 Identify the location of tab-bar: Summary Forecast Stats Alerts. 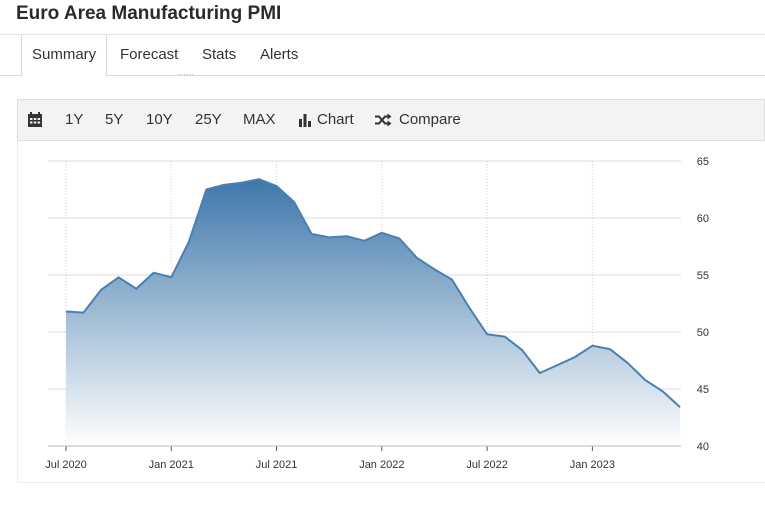
(382, 55).